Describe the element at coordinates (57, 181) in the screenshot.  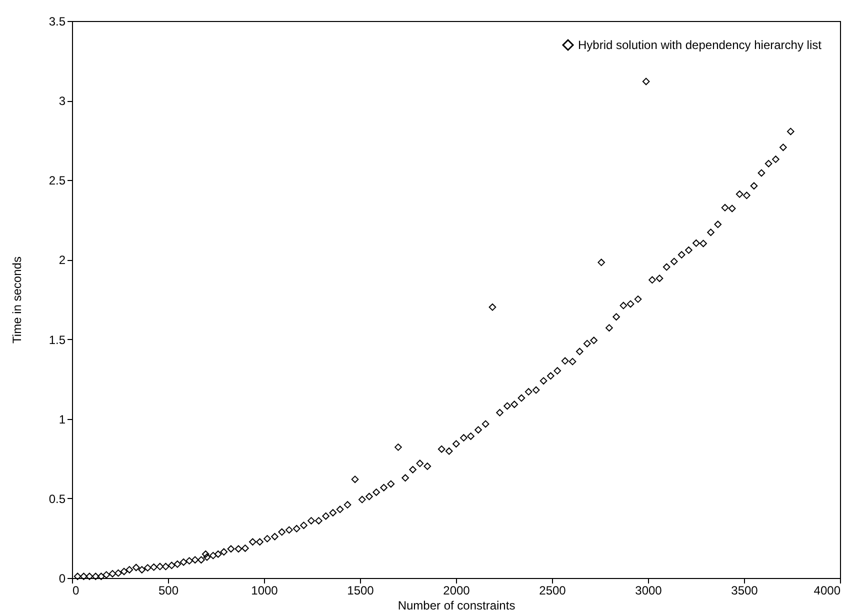
I see `y-tick-label: 2.5` at that location.